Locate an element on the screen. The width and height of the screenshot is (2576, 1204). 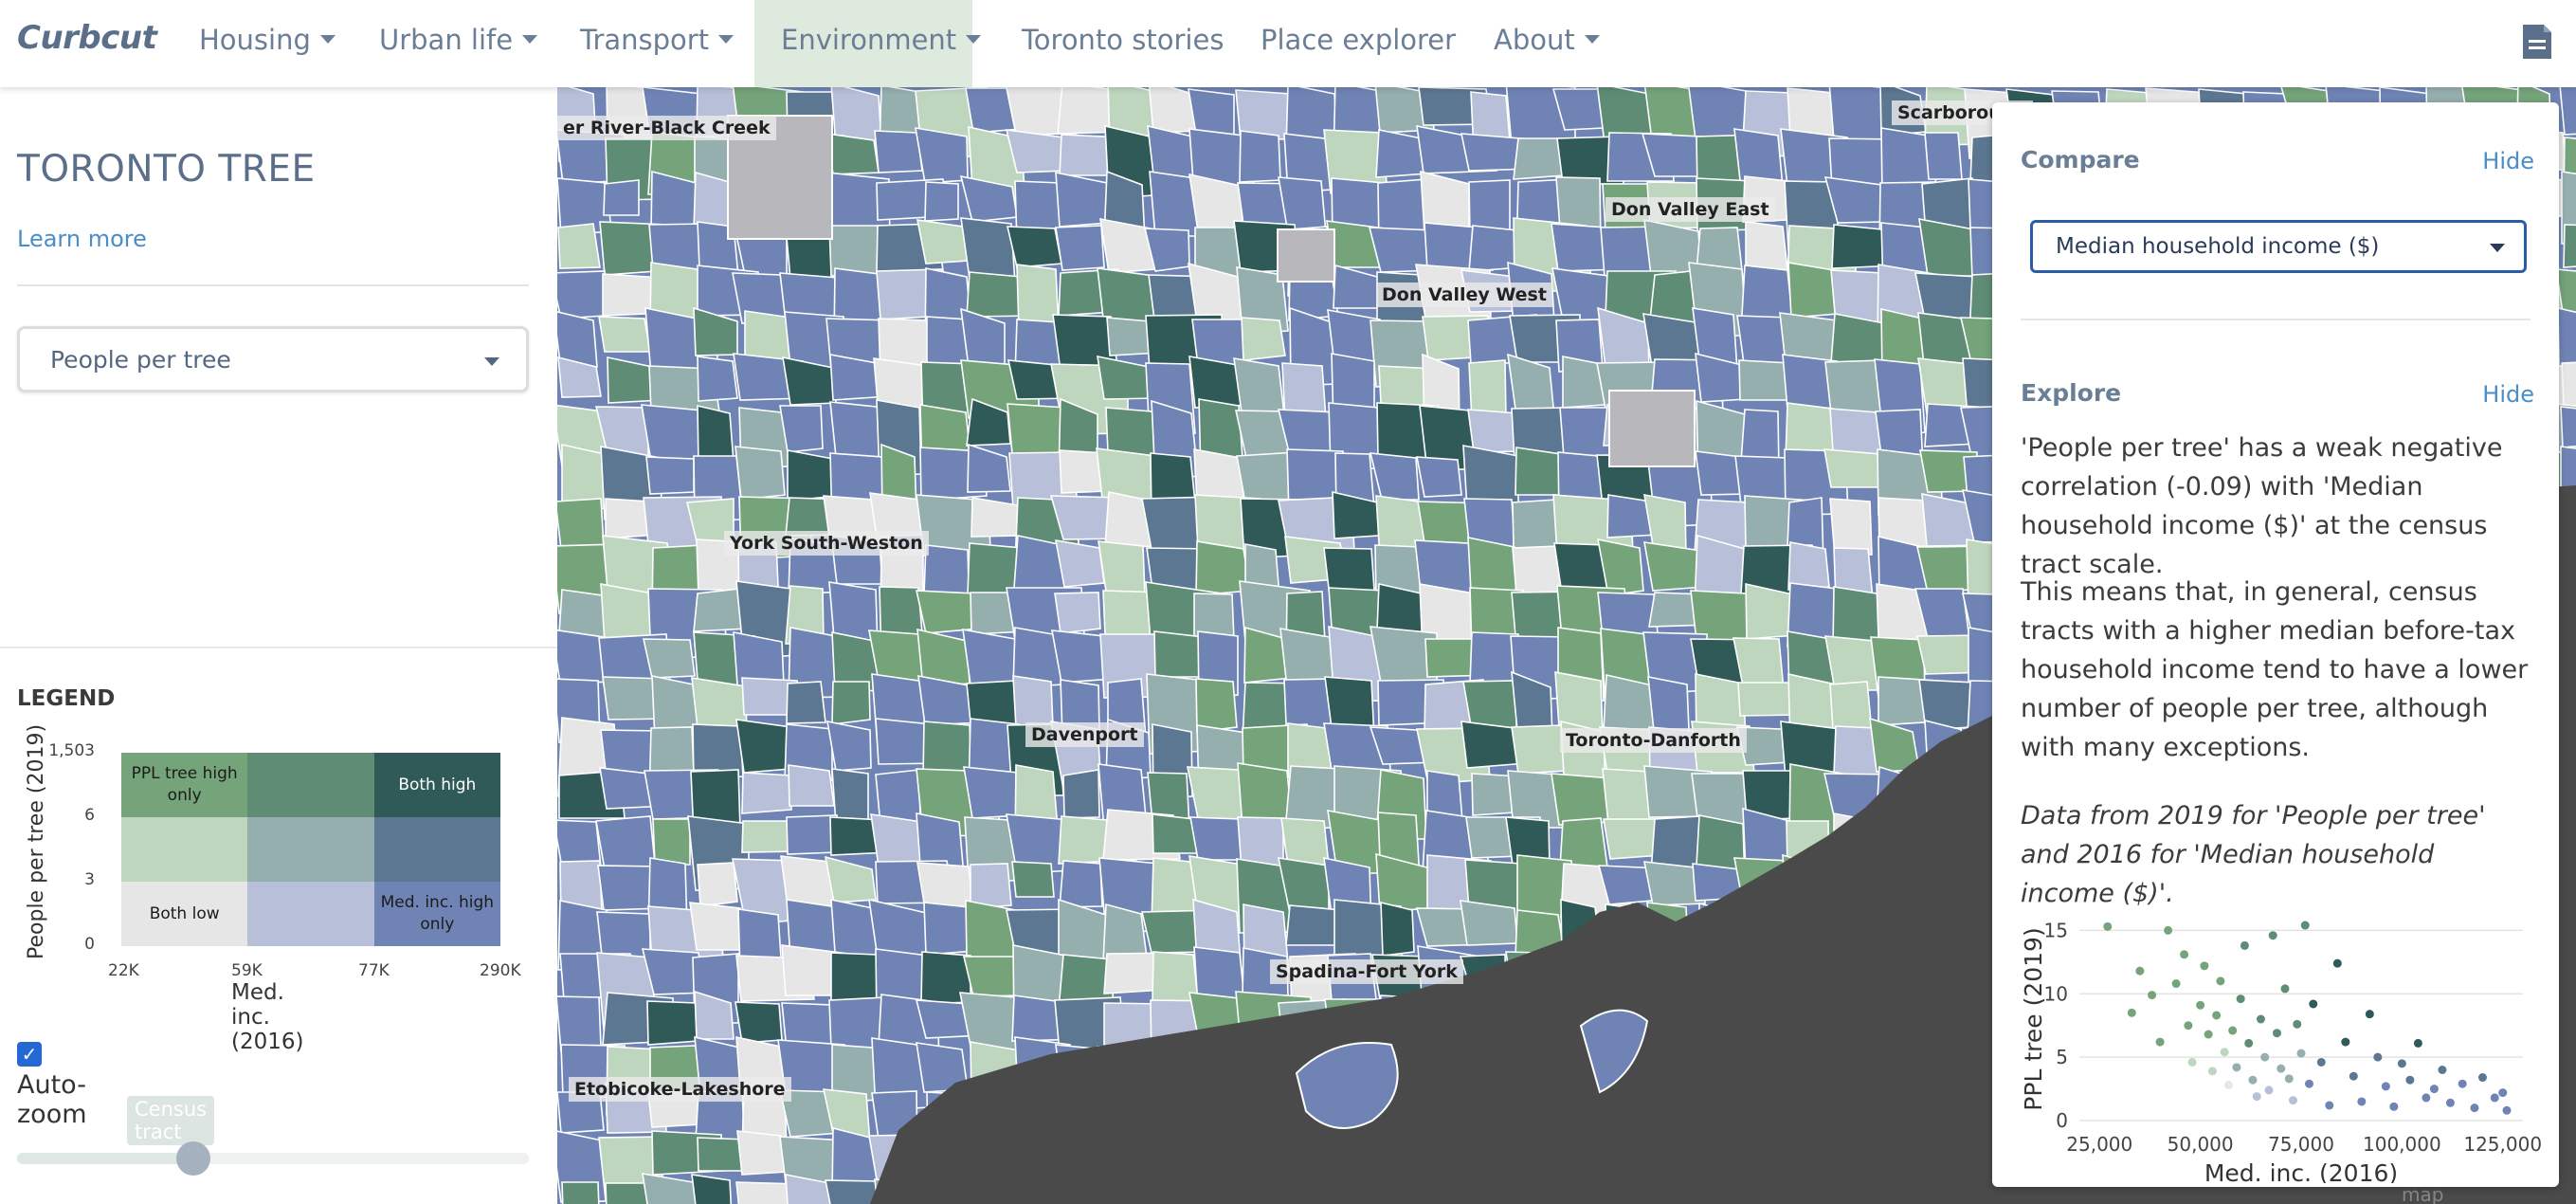
nav-toronto-stories: Toronto stories is located at coordinates (1122, 43).